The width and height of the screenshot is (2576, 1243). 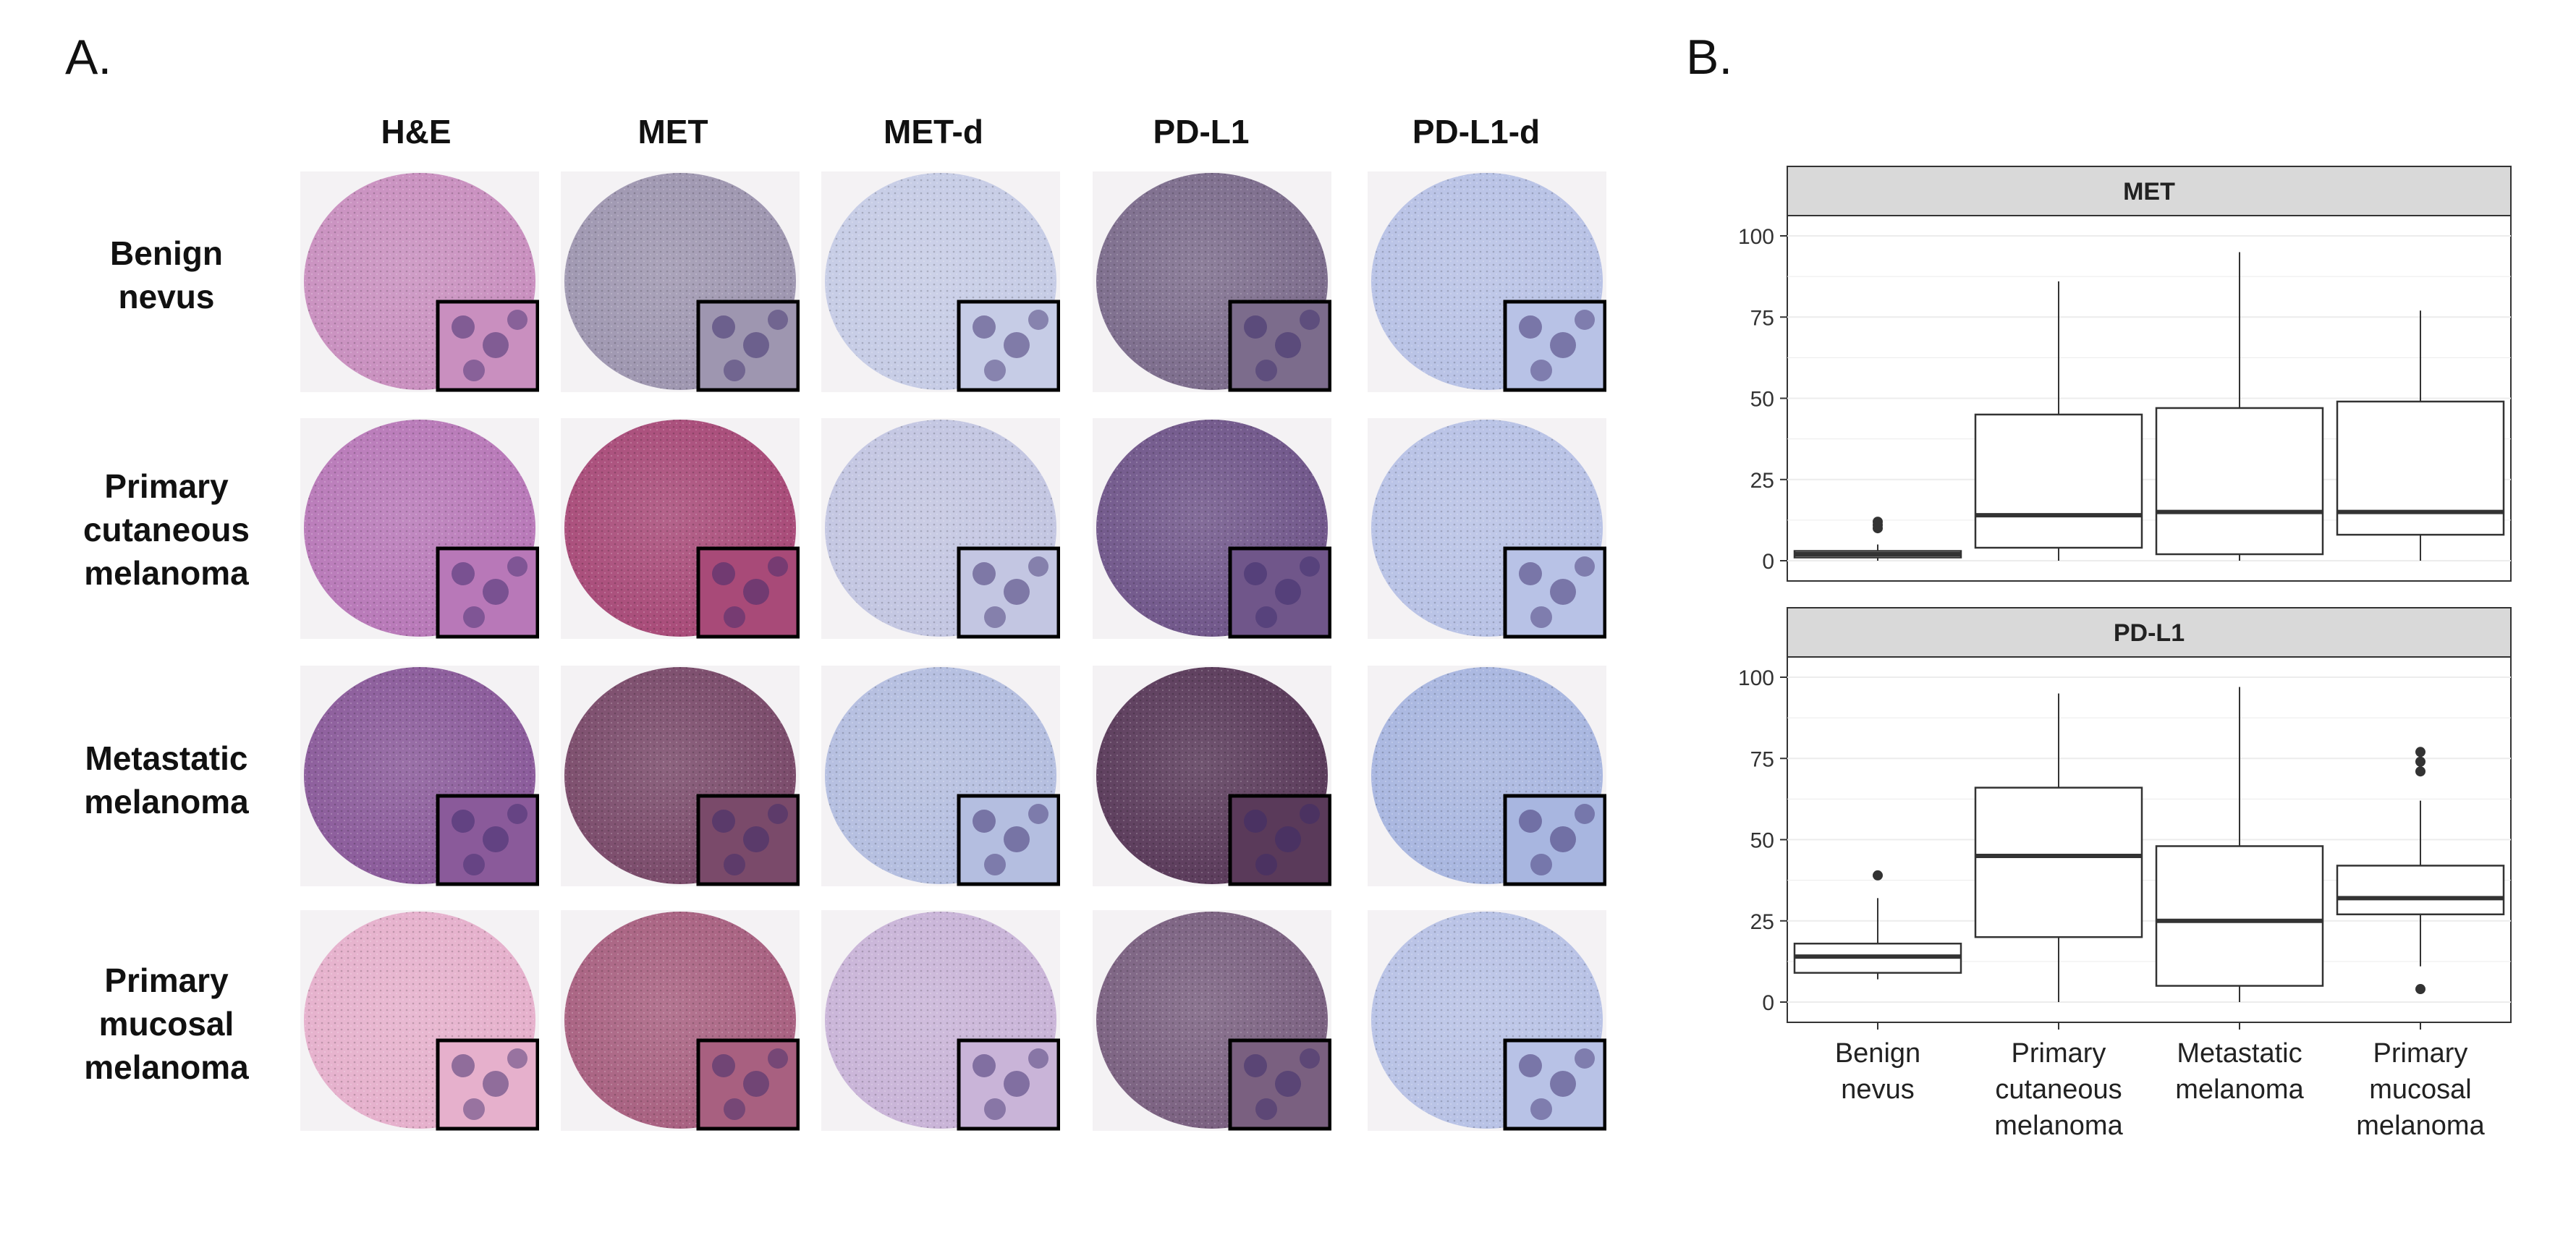 I want to click on column-header-he: H&E, so click(x=417, y=131).